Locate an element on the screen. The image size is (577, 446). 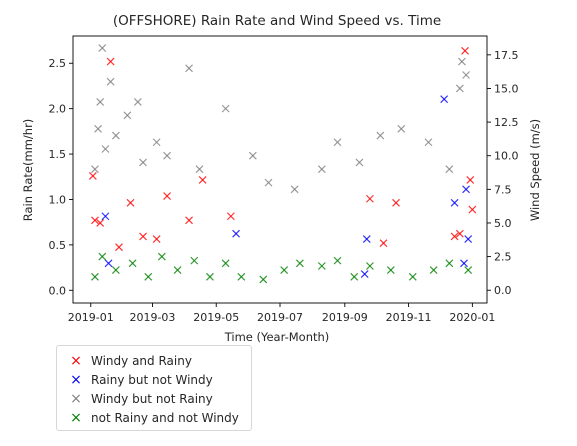
y2-tick-label: 15.0 is located at coordinates (506, 88).